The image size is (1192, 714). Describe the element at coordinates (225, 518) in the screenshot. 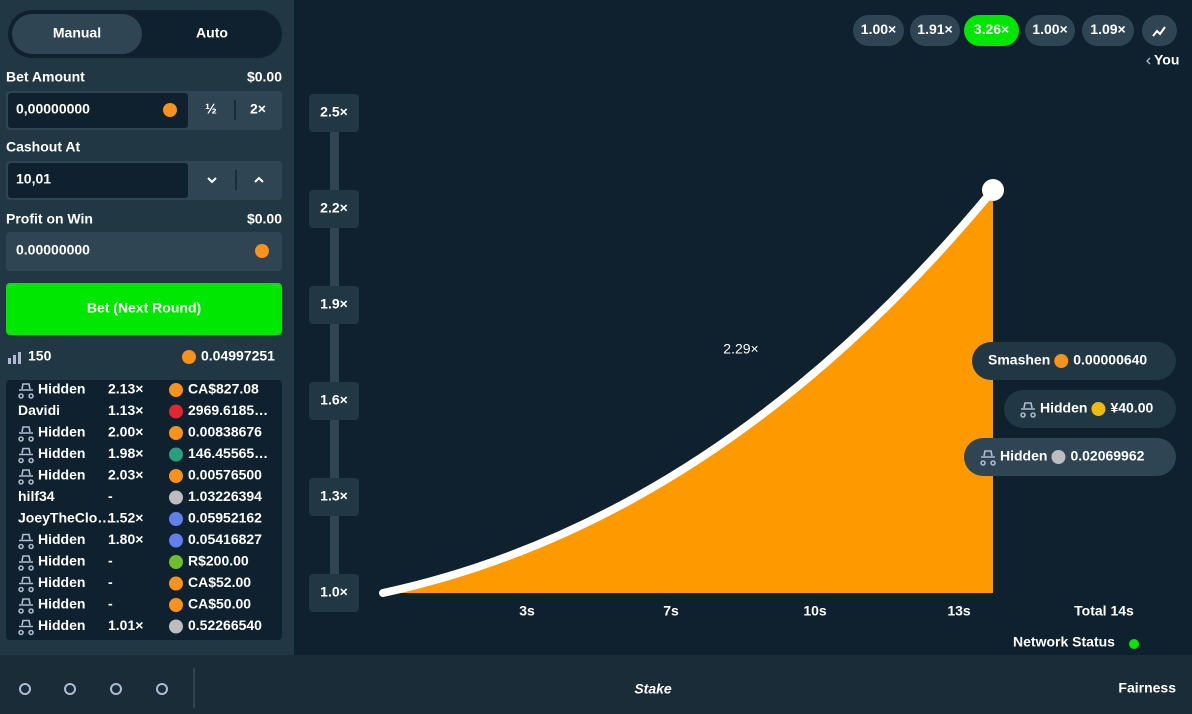

I see `player-amount: 0.05952162` at that location.